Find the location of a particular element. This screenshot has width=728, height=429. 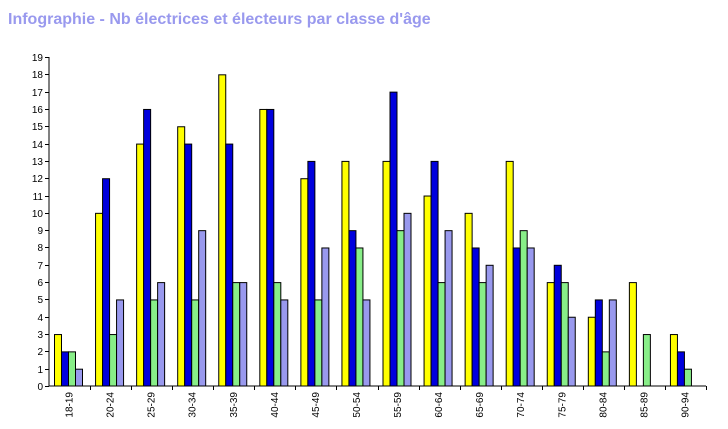

x-tick-label: 18-19 is located at coordinates (70, 405).